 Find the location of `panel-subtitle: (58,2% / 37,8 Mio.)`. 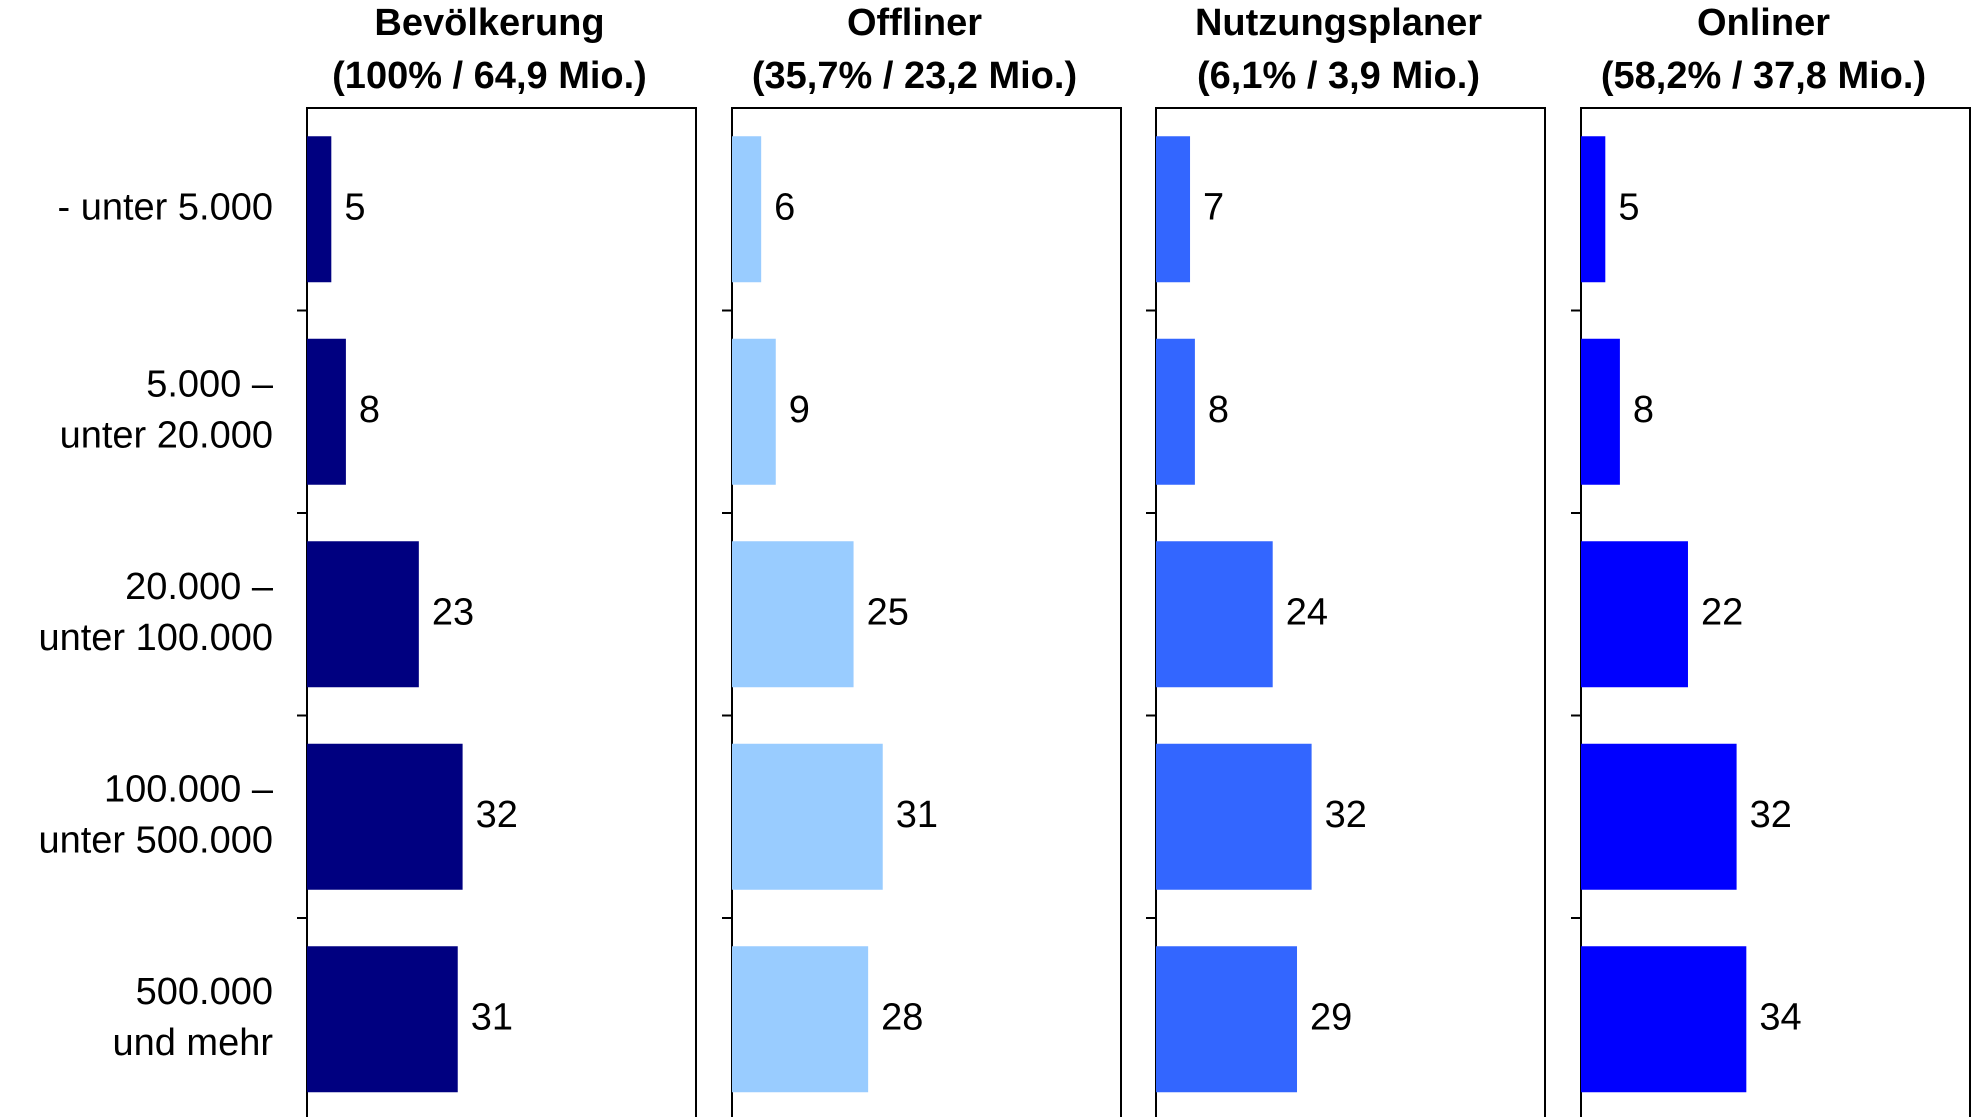

panel-subtitle: (58,2% / 37,8 Mio.) is located at coordinates (1763, 76).